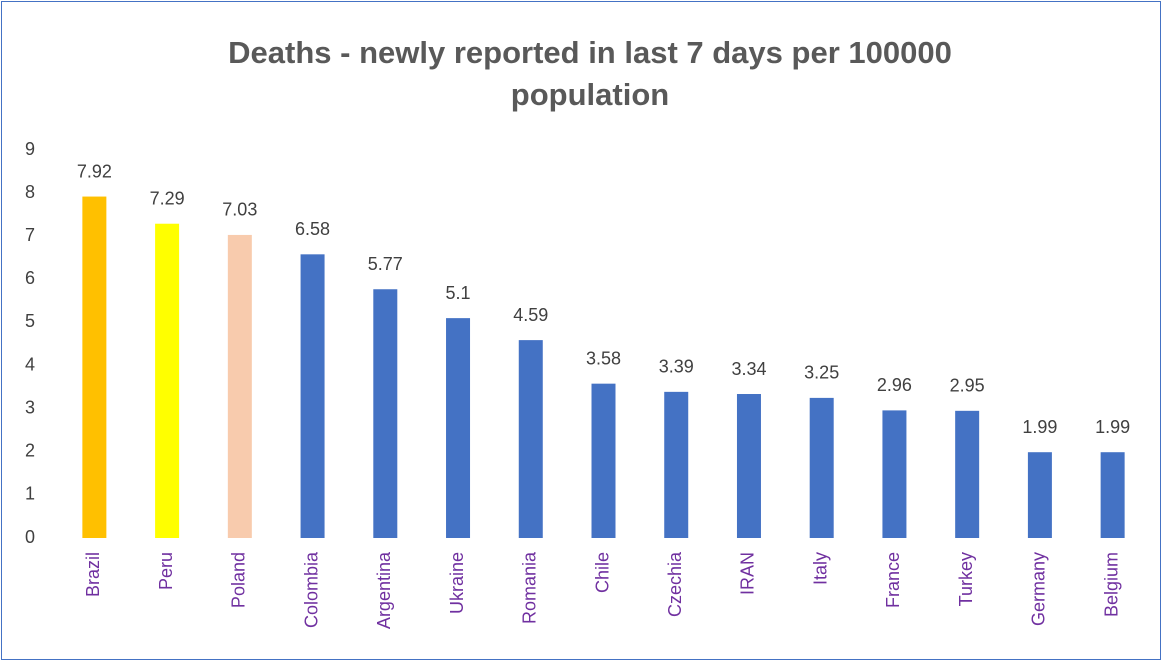 Image resolution: width=1164 pixels, height=663 pixels. What do you see at coordinates (820, 568) in the screenshot?
I see `x-tick-label: Italy` at bounding box center [820, 568].